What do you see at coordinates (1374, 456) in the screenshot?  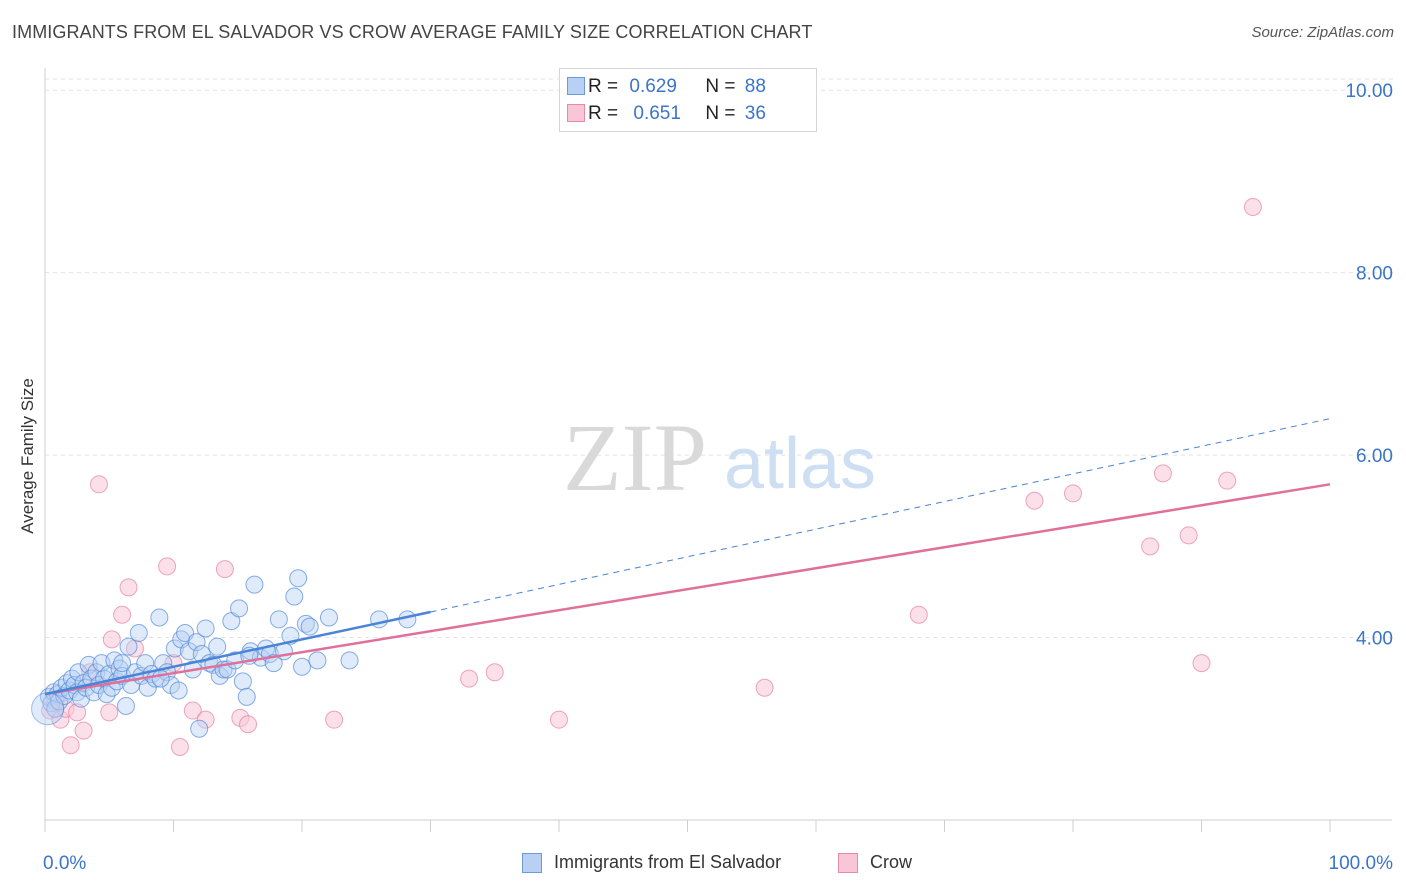 I see `y-tick-label: 6.00` at bounding box center [1374, 456].